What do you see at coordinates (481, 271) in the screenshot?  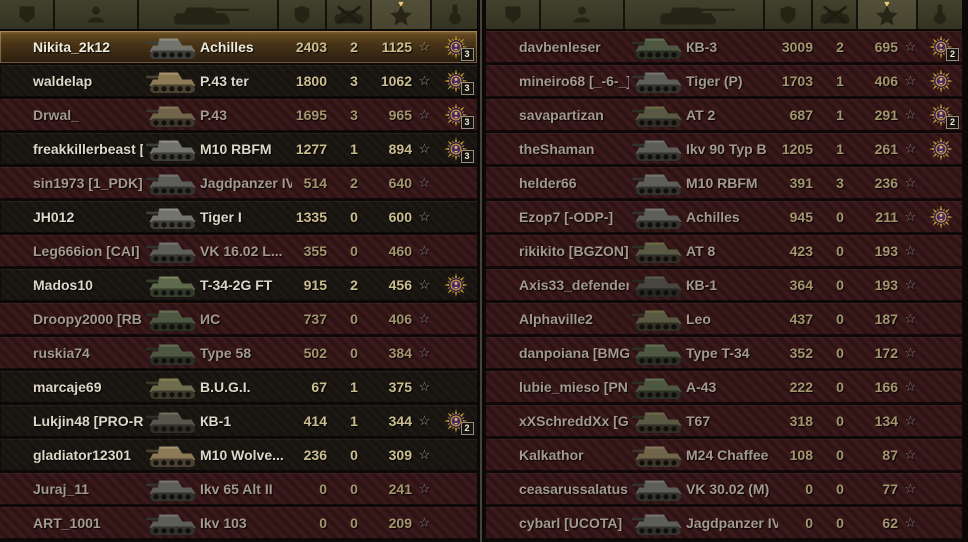 I see `divider-scrollbar-line` at bounding box center [481, 271].